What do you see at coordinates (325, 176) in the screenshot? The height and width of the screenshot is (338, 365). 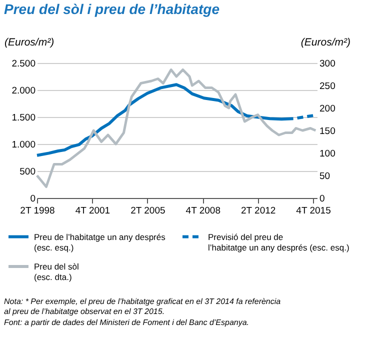 I see `y2-tick-label: 50` at bounding box center [325, 176].